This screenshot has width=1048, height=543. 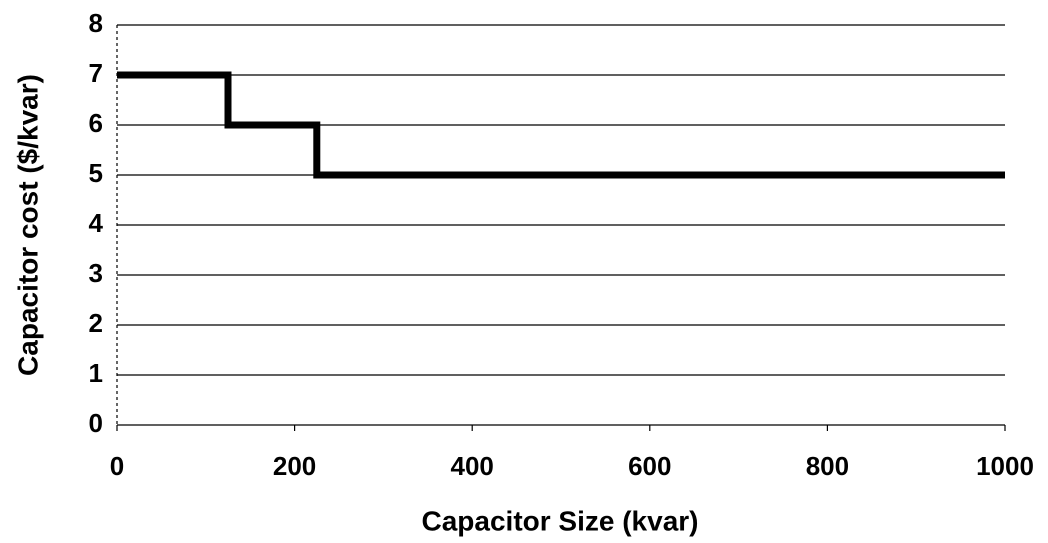 I want to click on y-tick-label: 0, so click(x=96, y=423).